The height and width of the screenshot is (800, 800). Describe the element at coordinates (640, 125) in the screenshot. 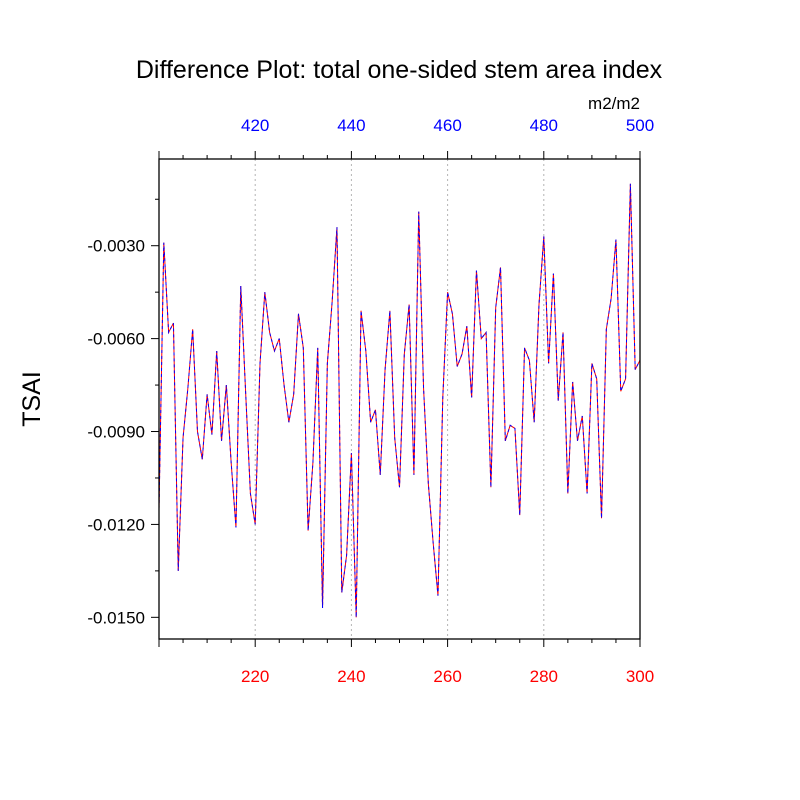

I see `x-tick-label-top: 500` at that location.